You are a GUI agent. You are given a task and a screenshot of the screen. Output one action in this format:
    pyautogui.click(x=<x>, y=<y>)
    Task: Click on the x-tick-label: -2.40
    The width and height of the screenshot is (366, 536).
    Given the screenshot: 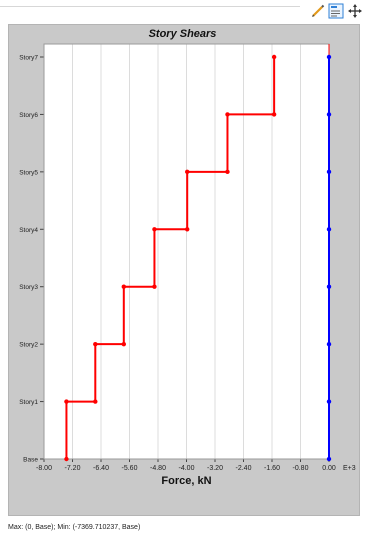 What is the action you would take?
    pyautogui.click(x=244, y=468)
    